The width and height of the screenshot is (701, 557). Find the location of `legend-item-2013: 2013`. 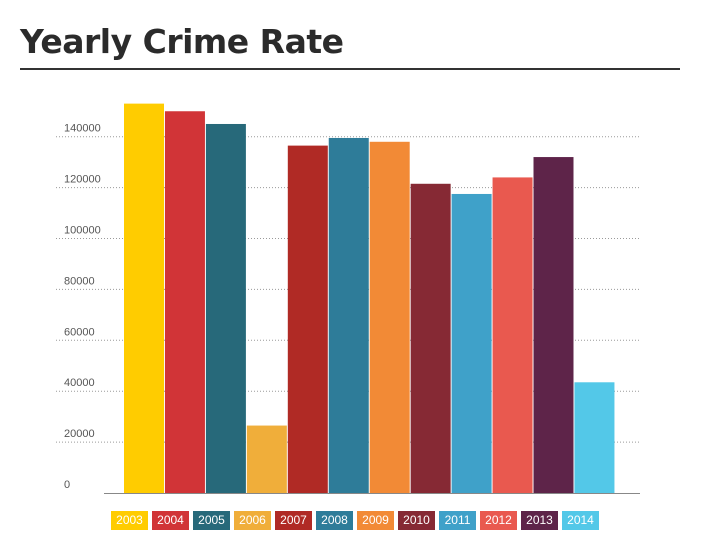

legend-item-2013: 2013 is located at coordinates (539, 520).